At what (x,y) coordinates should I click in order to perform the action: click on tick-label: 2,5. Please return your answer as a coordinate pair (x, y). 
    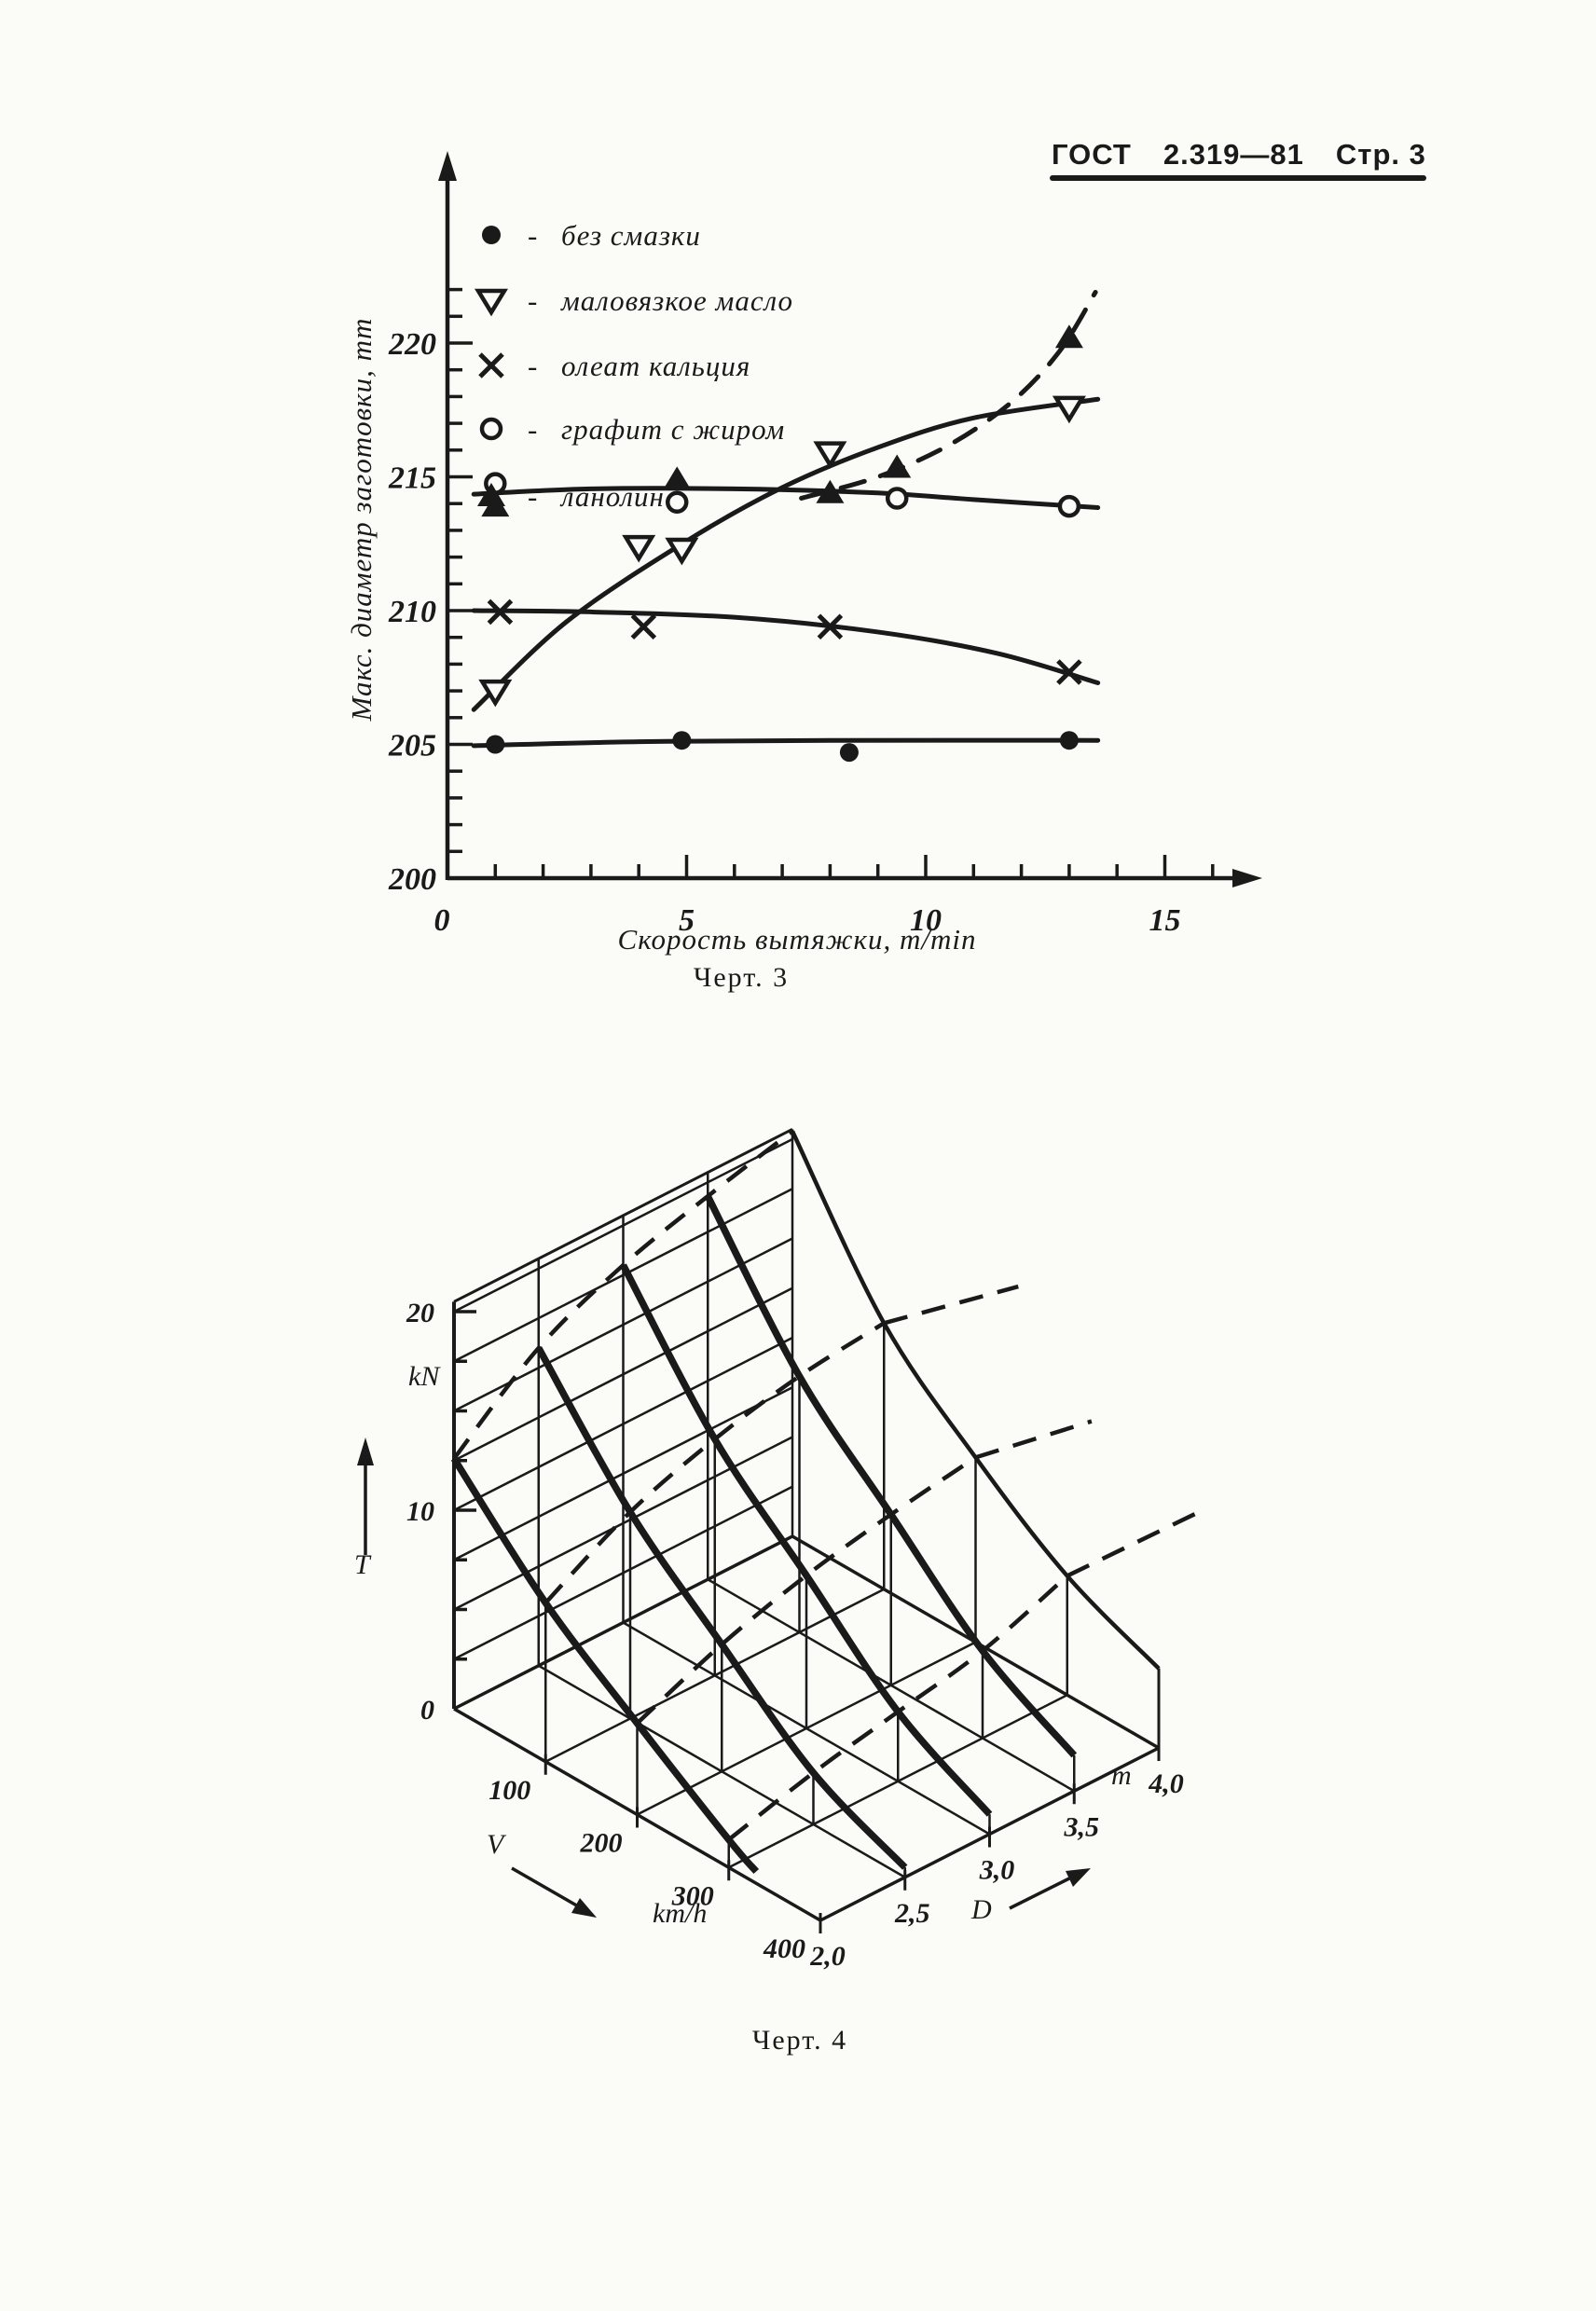
    Looking at the image, I should click on (912, 1913).